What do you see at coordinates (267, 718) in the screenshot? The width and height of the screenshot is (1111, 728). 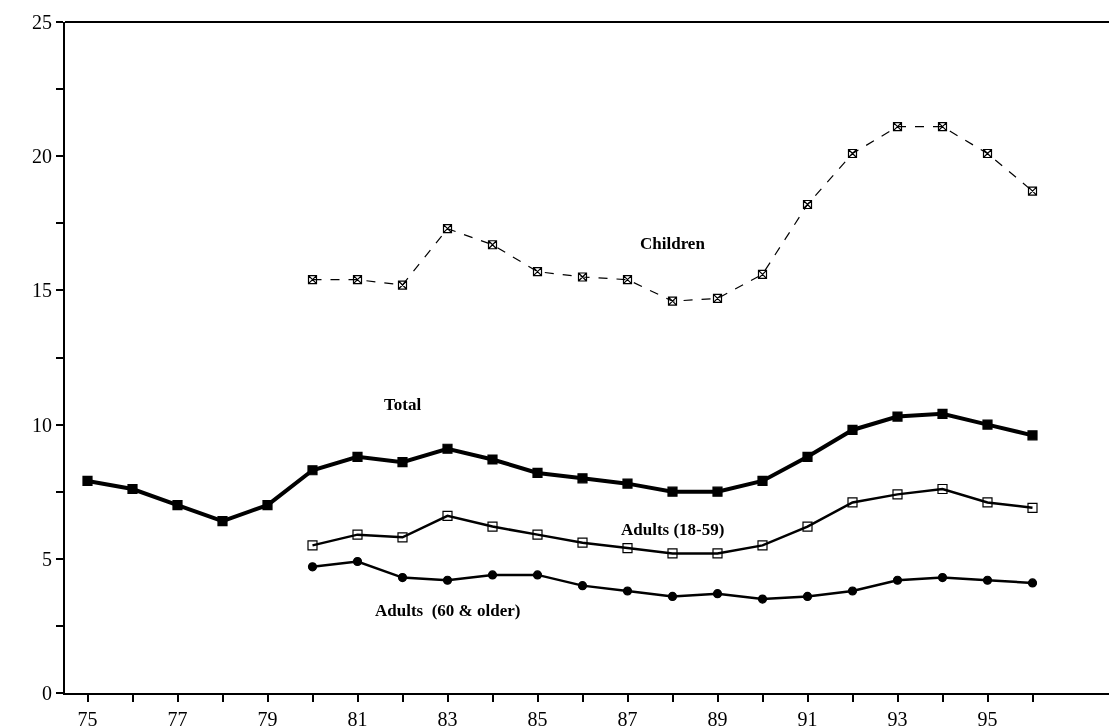 I see `x-tick-label: 79` at bounding box center [267, 718].